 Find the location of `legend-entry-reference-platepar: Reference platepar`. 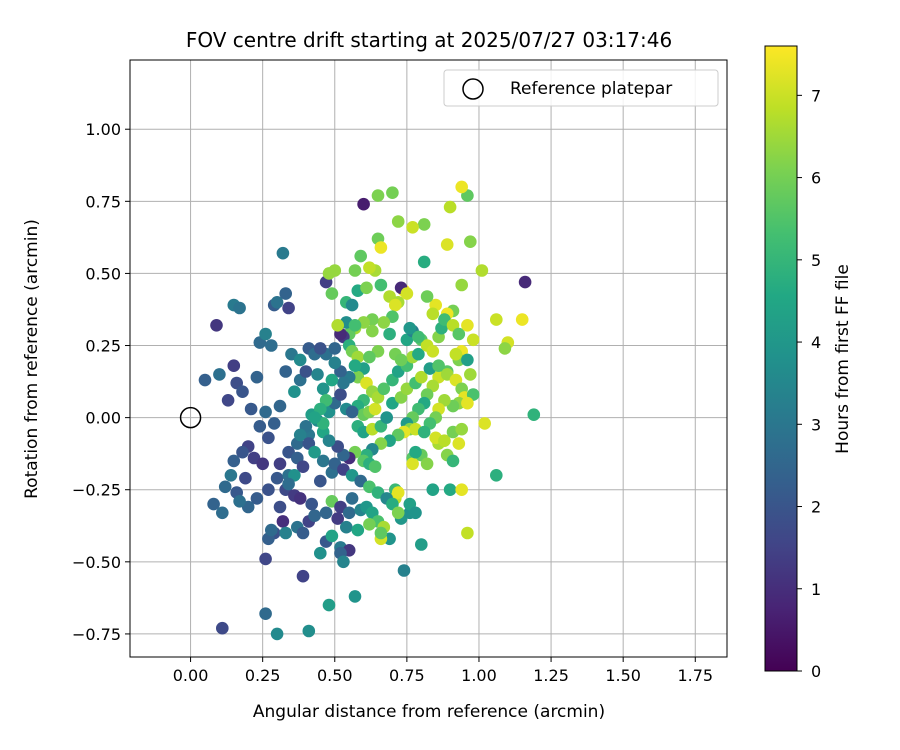

legend-entry-reference-platepar: Reference platepar is located at coordinates (591, 89).